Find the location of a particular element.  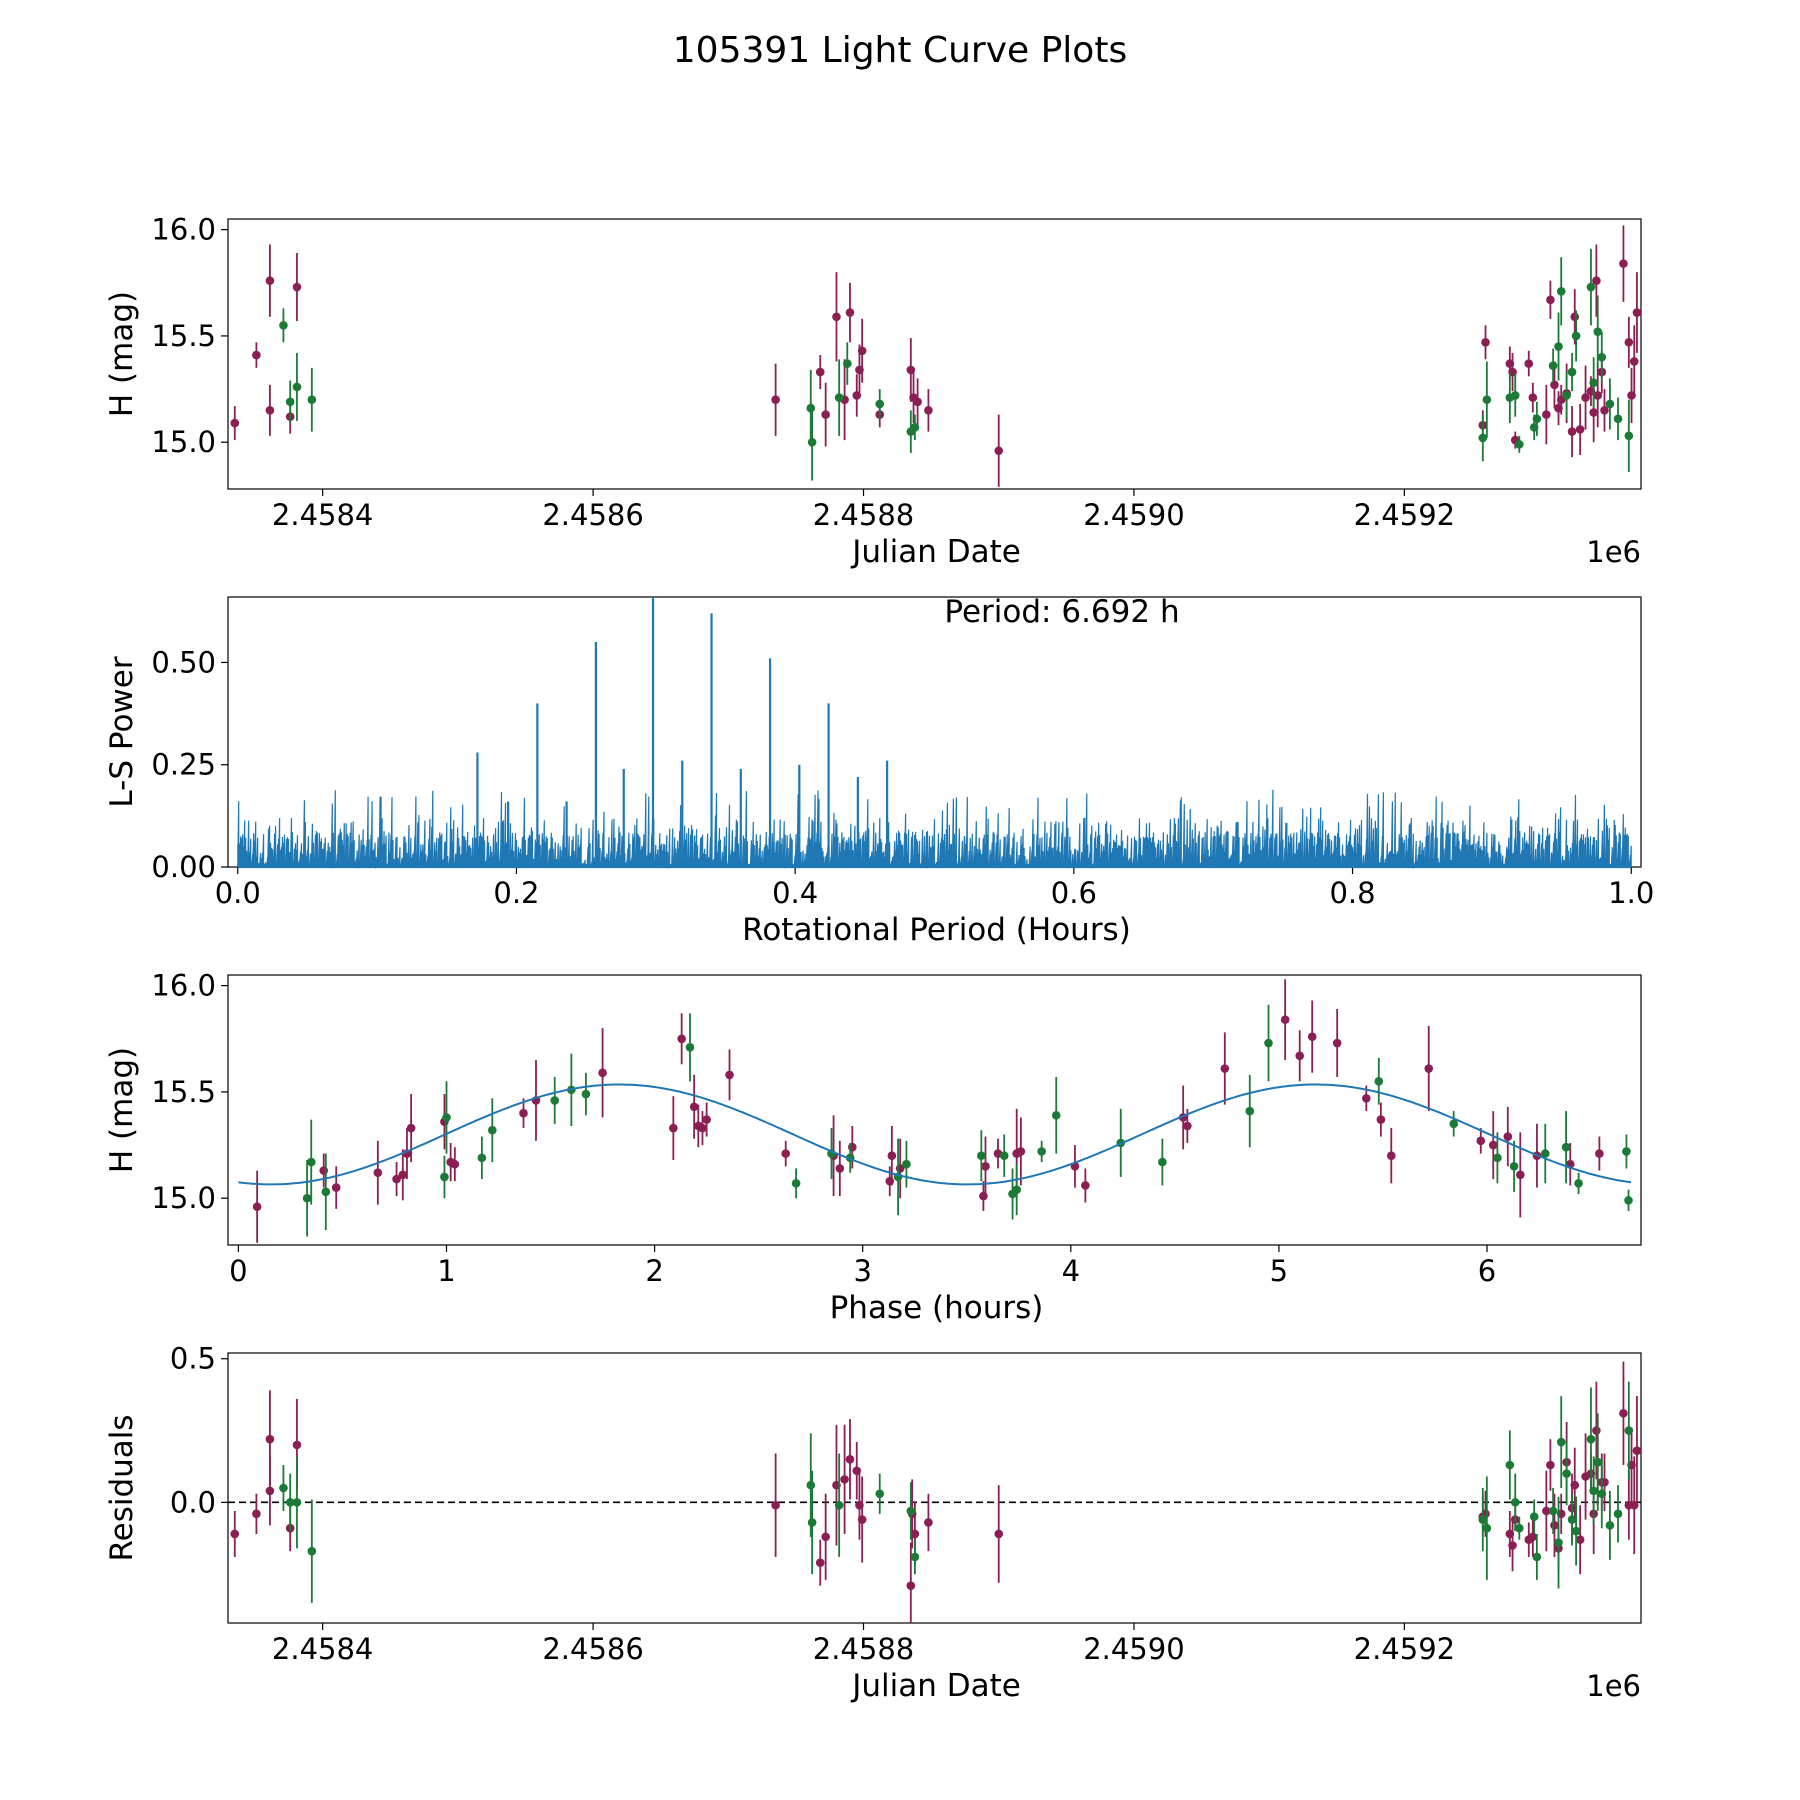

residuals-series-magenta is located at coordinates (935, 1492).